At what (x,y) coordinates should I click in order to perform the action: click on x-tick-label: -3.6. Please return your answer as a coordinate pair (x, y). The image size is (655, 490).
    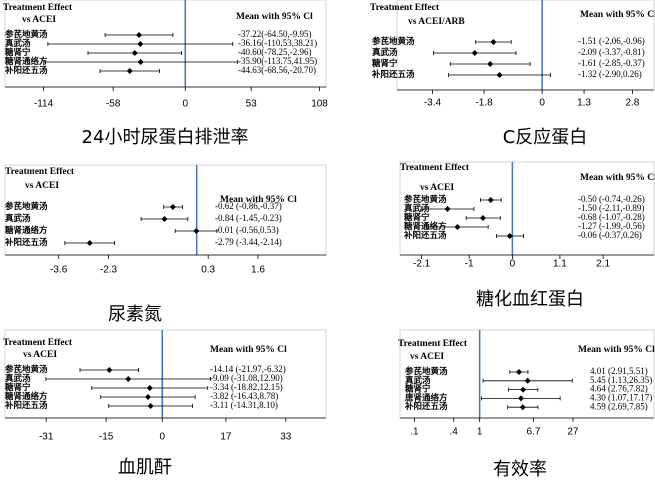
    Looking at the image, I should click on (59, 270).